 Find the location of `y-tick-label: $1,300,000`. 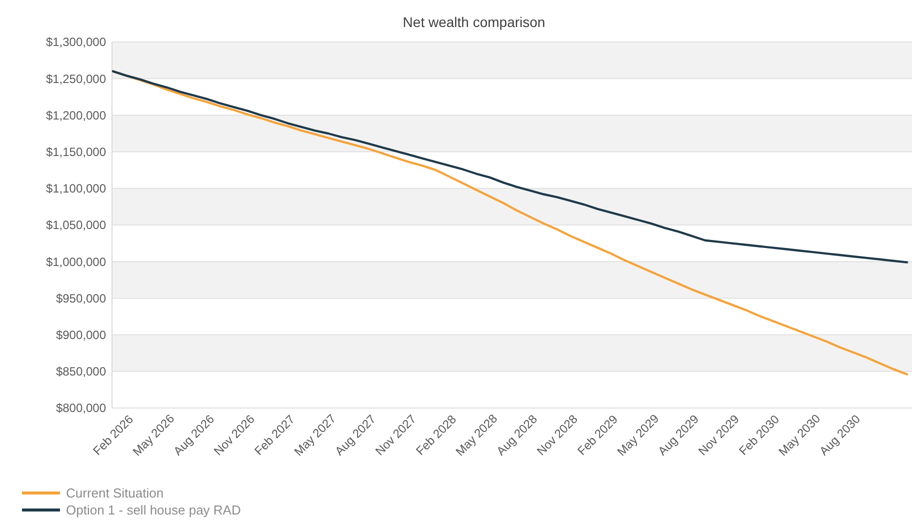

y-tick-label: $1,300,000 is located at coordinates (76, 42).